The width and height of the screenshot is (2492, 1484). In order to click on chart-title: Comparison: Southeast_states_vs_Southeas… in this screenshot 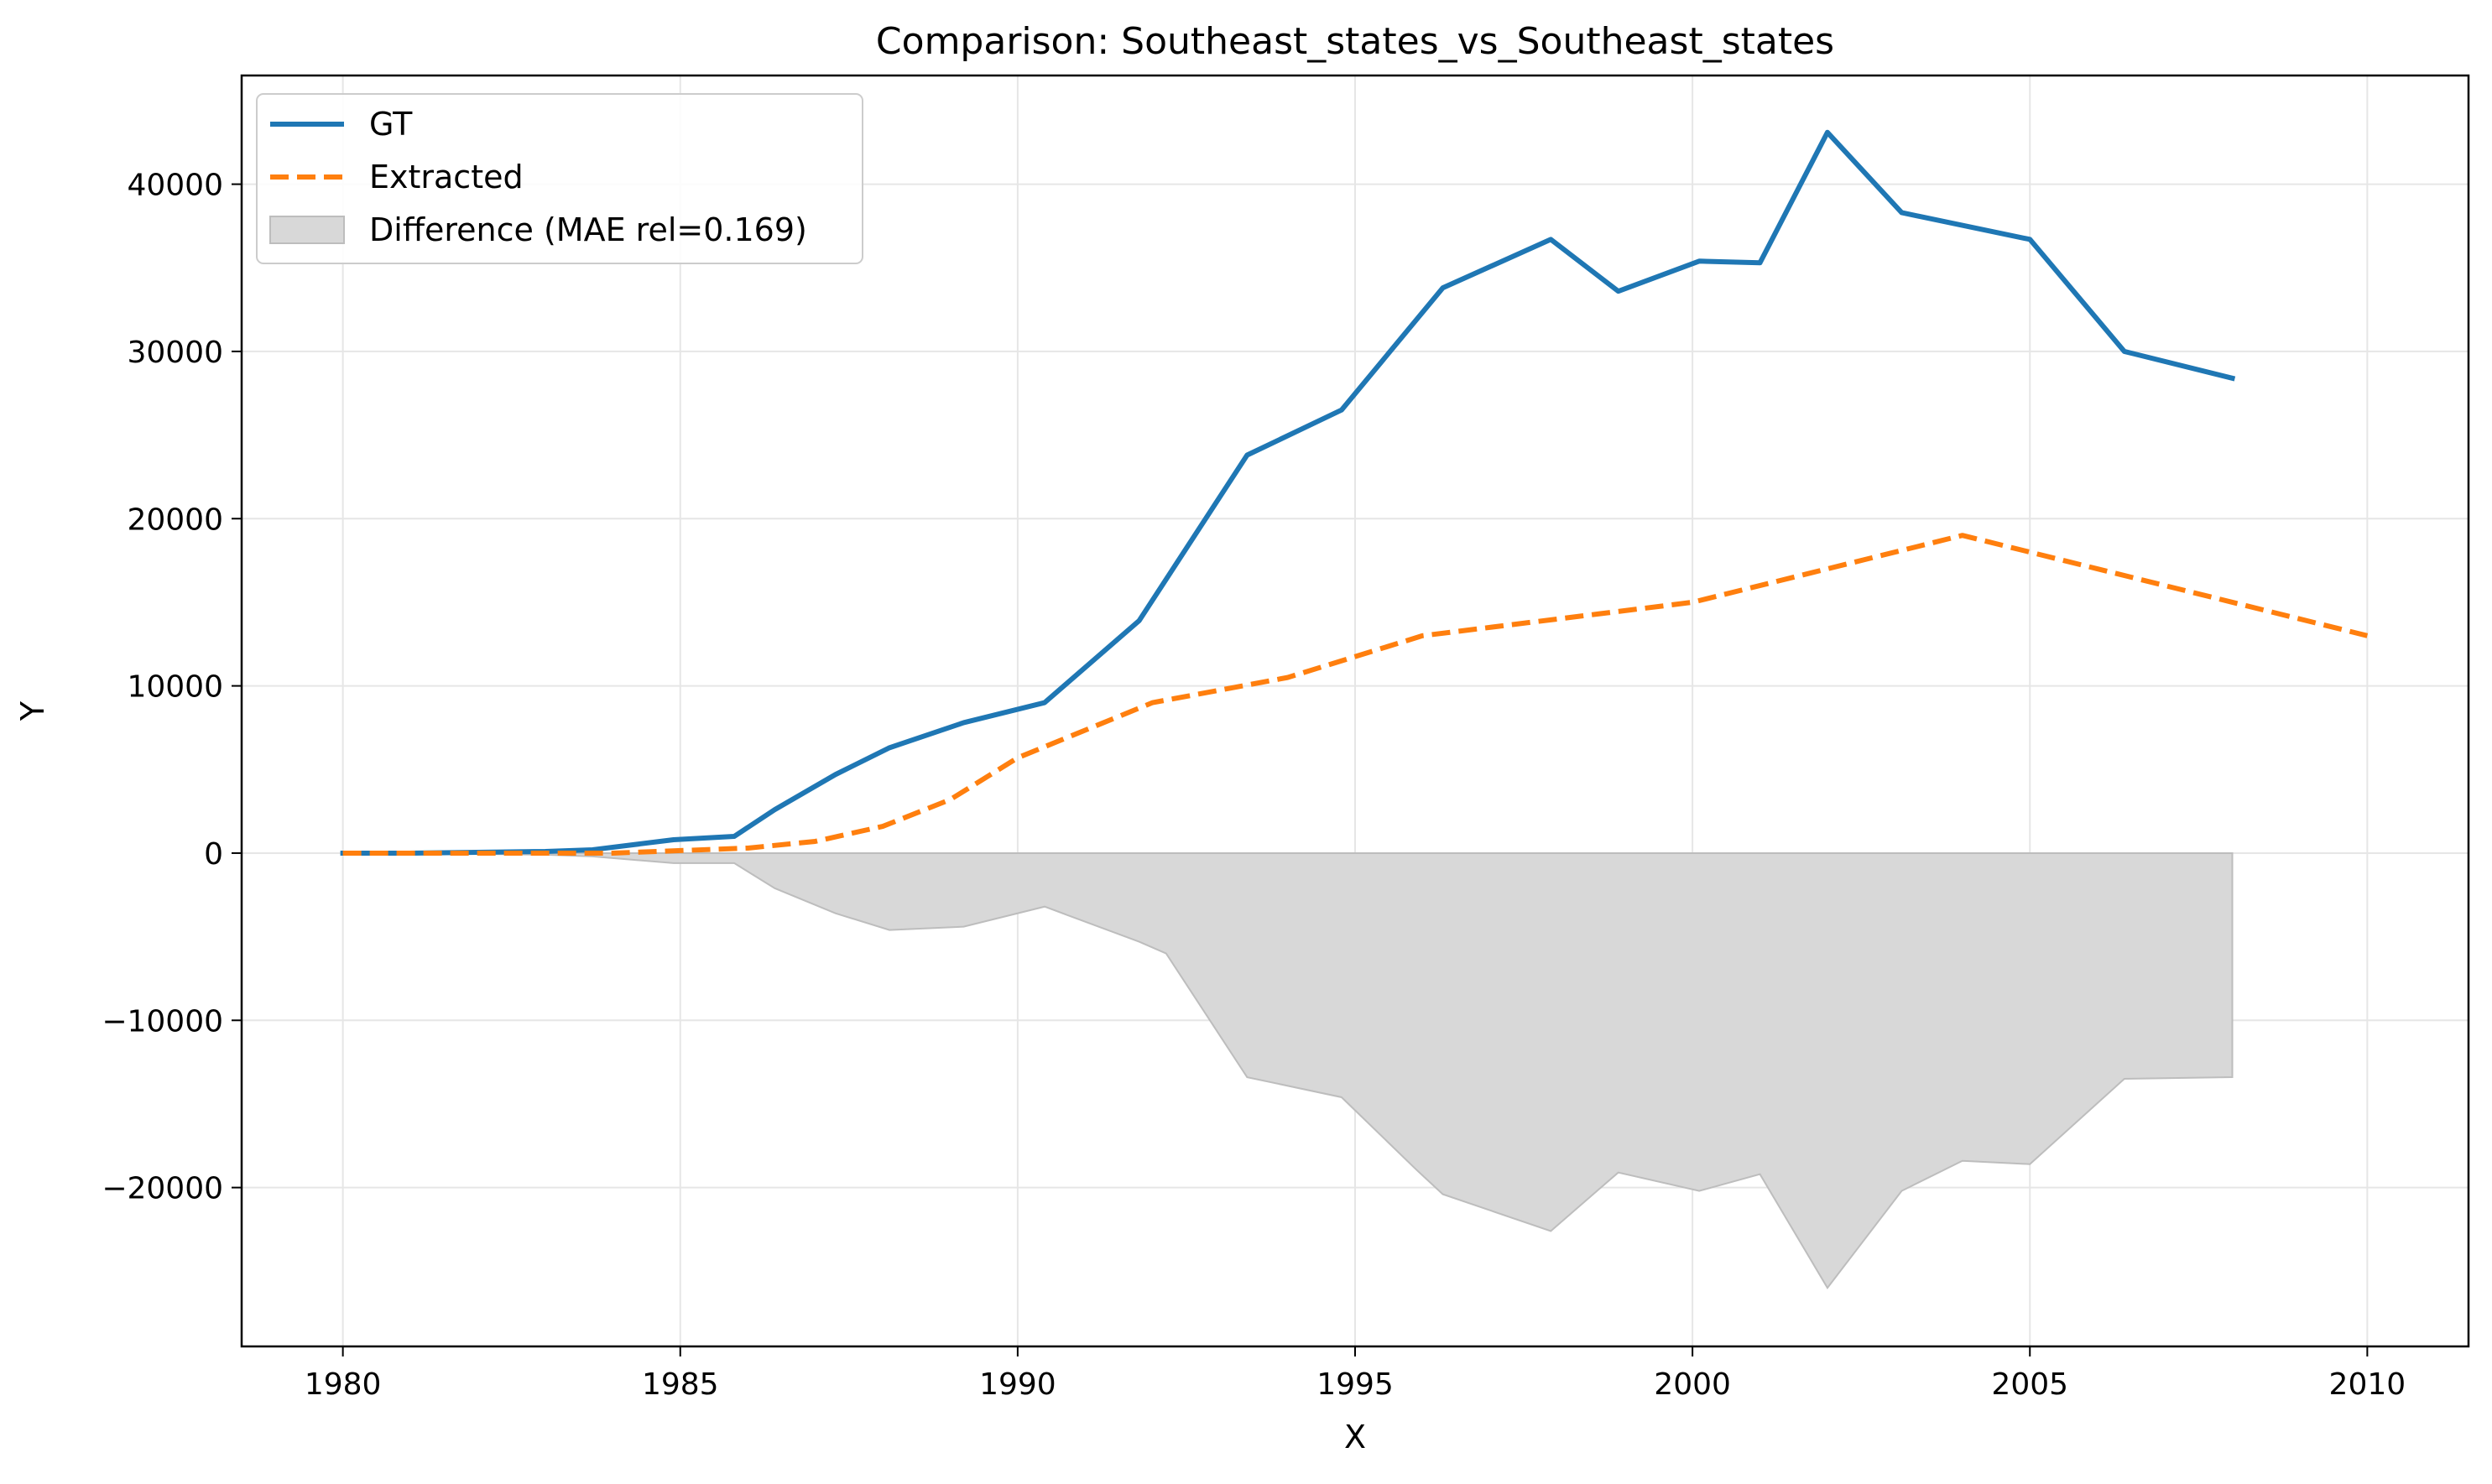, I will do `click(1355, 41)`.